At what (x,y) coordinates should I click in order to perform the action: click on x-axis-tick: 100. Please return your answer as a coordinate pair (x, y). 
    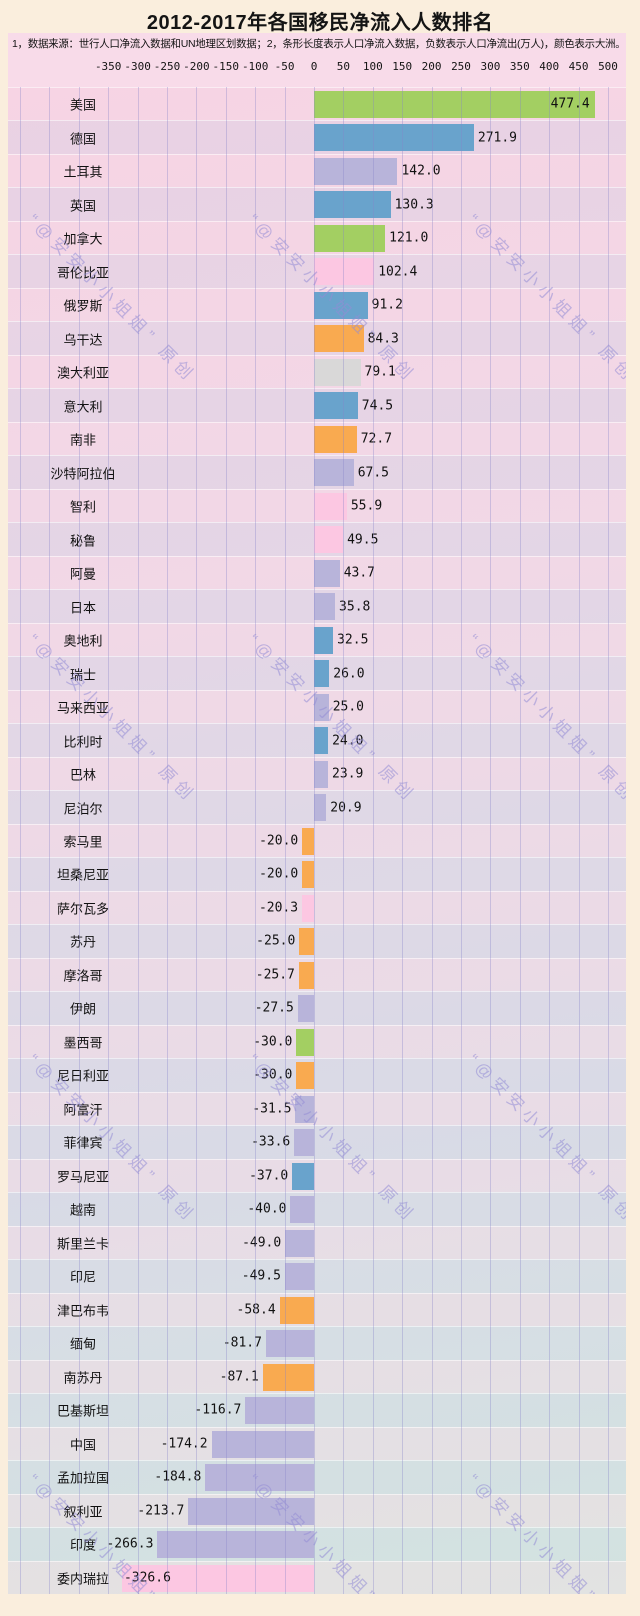
    Looking at the image, I should click on (372, 66).